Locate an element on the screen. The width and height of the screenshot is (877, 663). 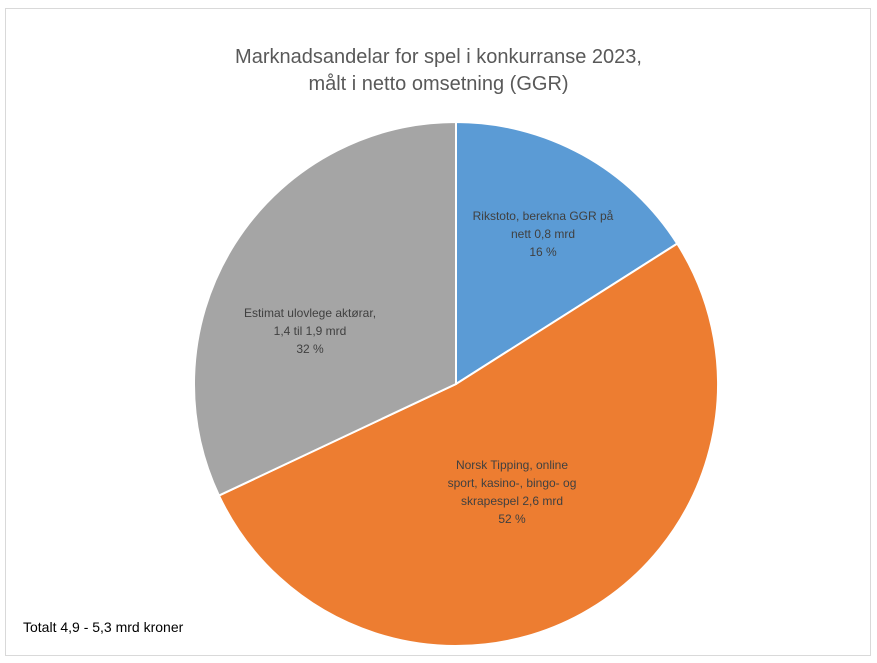
slice-label-line: 1,4 til 1,9 mrd is located at coordinates (310, 331).